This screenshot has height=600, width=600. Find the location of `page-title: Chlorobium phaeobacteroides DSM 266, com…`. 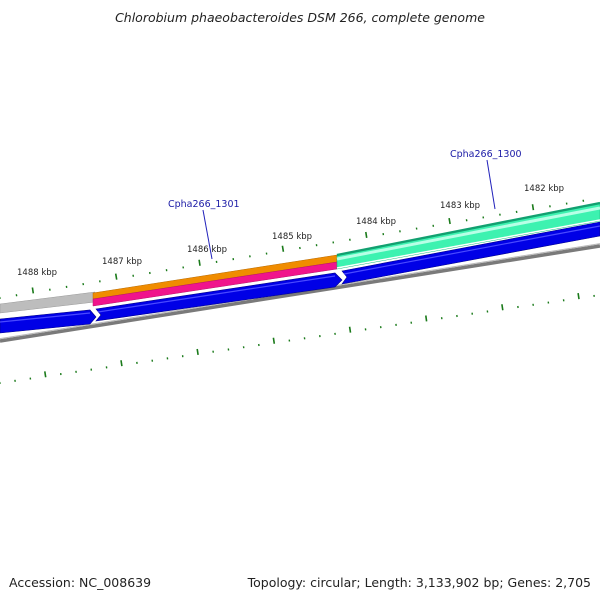

page-title: Chlorobium phaeobacteroides DSM 266, com… is located at coordinates (300, 17).